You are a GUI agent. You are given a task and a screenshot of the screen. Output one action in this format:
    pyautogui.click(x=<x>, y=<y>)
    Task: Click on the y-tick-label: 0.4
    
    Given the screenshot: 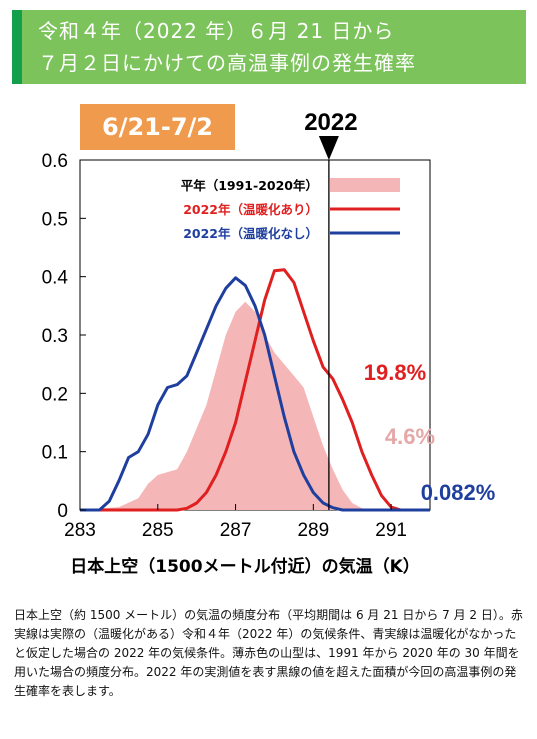 What is the action you would take?
    pyautogui.click(x=55, y=278)
    